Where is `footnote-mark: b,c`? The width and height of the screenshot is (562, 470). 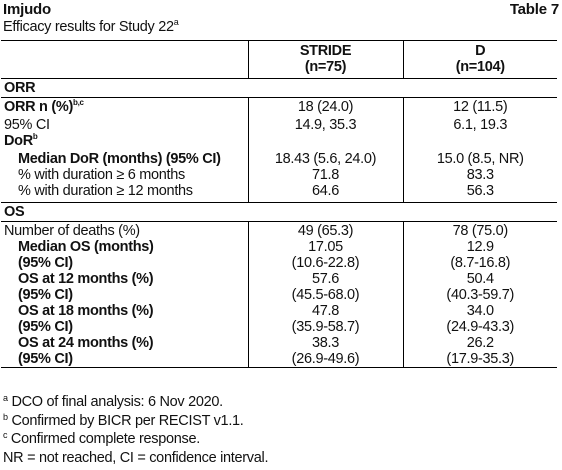
footnote-mark: b,c is located at coordinates (78, 102).